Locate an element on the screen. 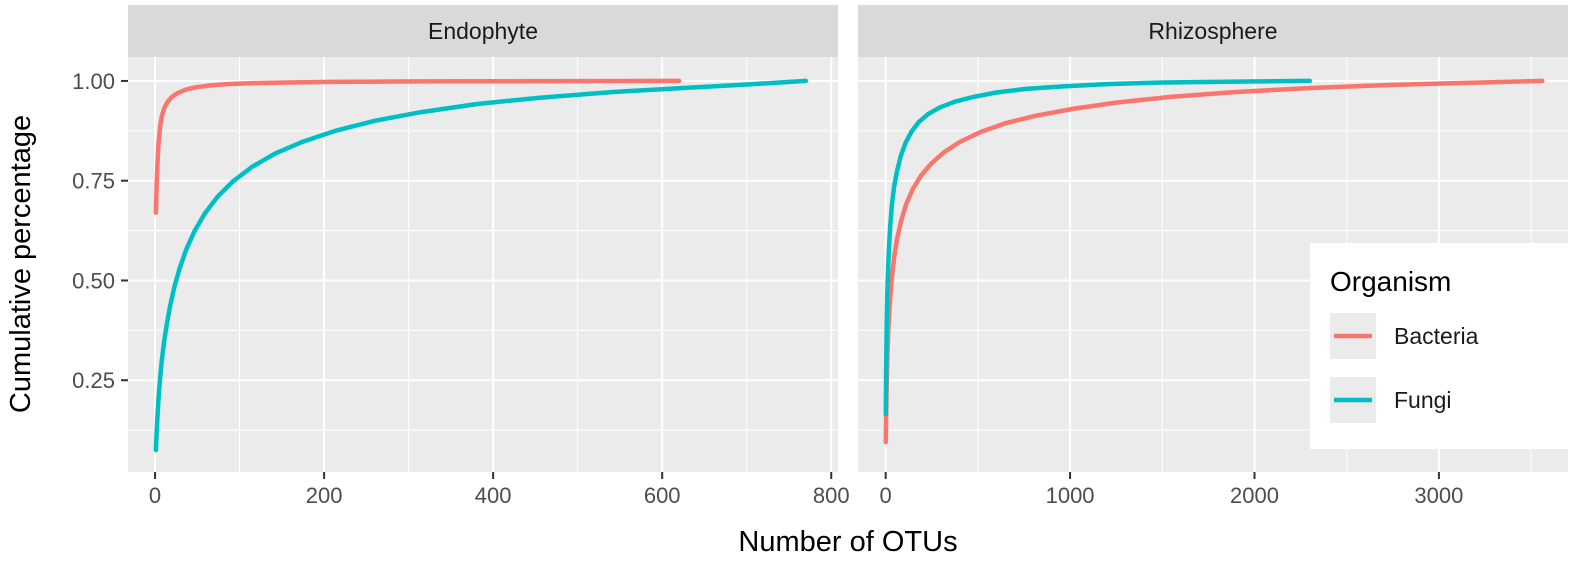 The width and height of the screenshot is (1594, 566). facet-label-endophyte: Endophyte is located at coordinates (483, 31).